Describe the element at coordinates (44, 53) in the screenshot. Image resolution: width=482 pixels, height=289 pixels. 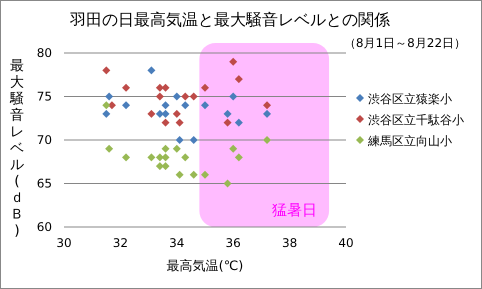
I see `y-tick-label: 80` at that location.